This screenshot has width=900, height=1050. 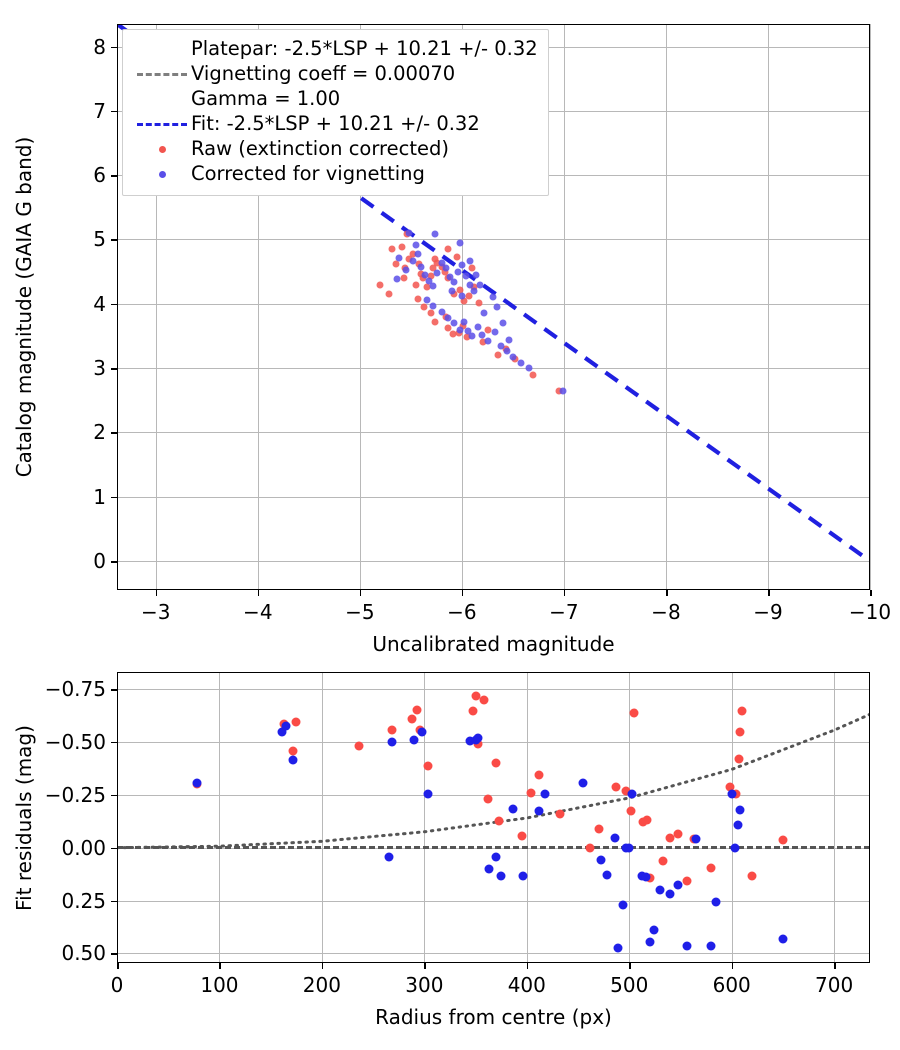 I want to click on legend-entry-raw: Raw (extinction corrected), so click(x=335, y=149).